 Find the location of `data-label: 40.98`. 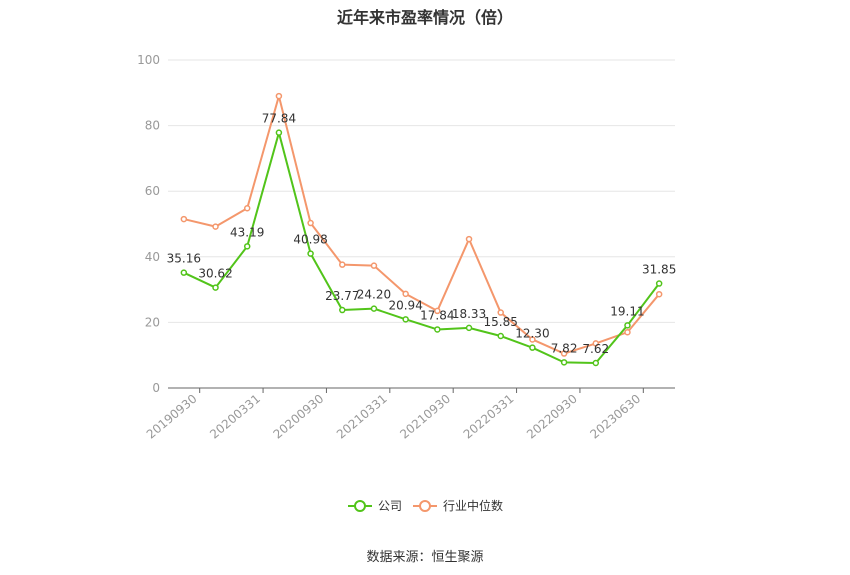

data-label: 40.98 is located at coordinates (310, 240).